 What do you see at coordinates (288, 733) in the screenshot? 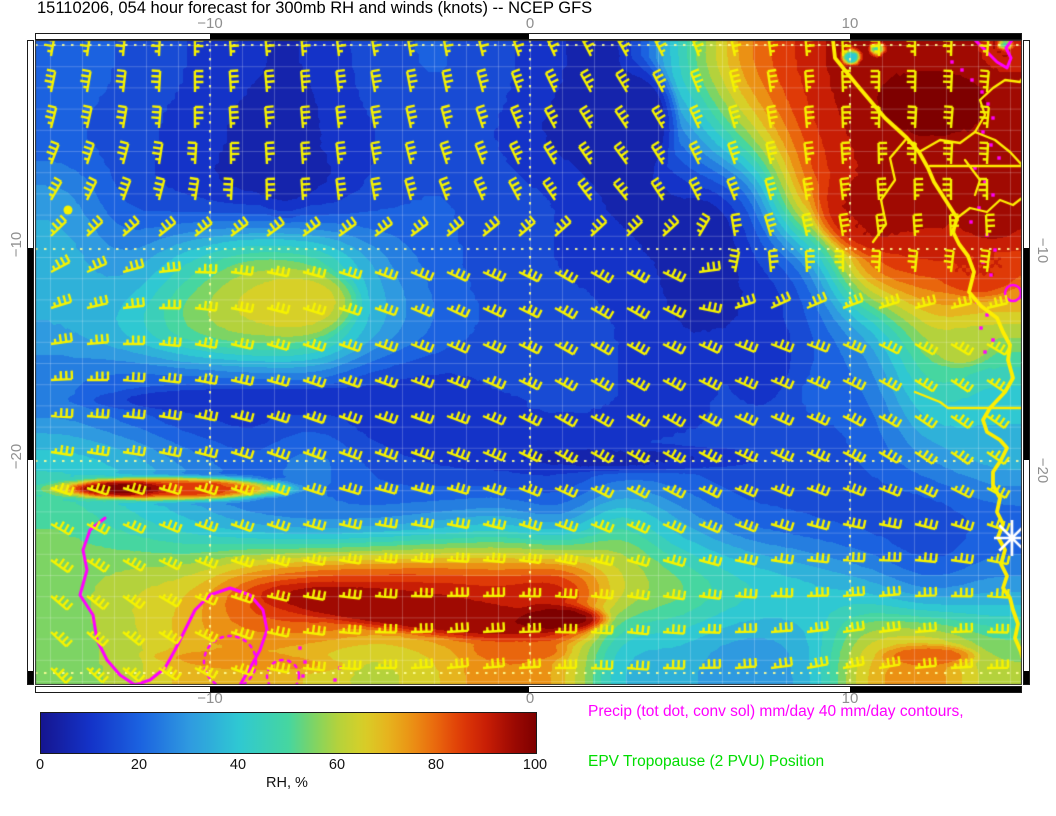
I see `colorbar-gradient` at bounding box center [288, 733].